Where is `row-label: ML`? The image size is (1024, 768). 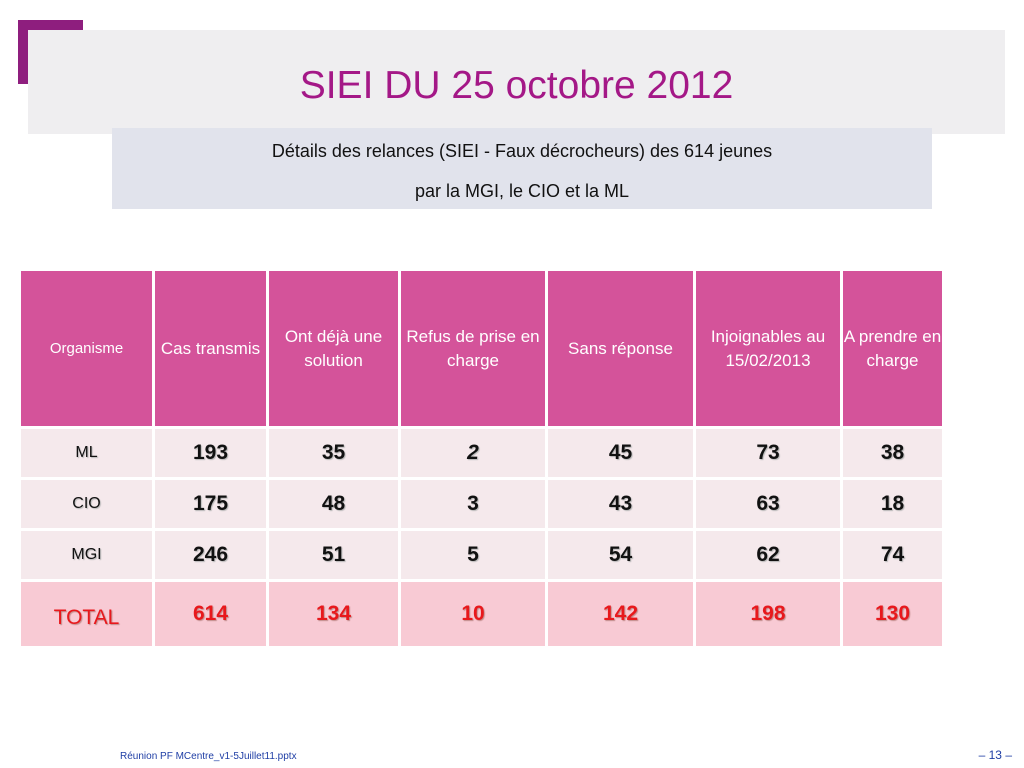 row-label: ML is located at coordinates (86, 453).